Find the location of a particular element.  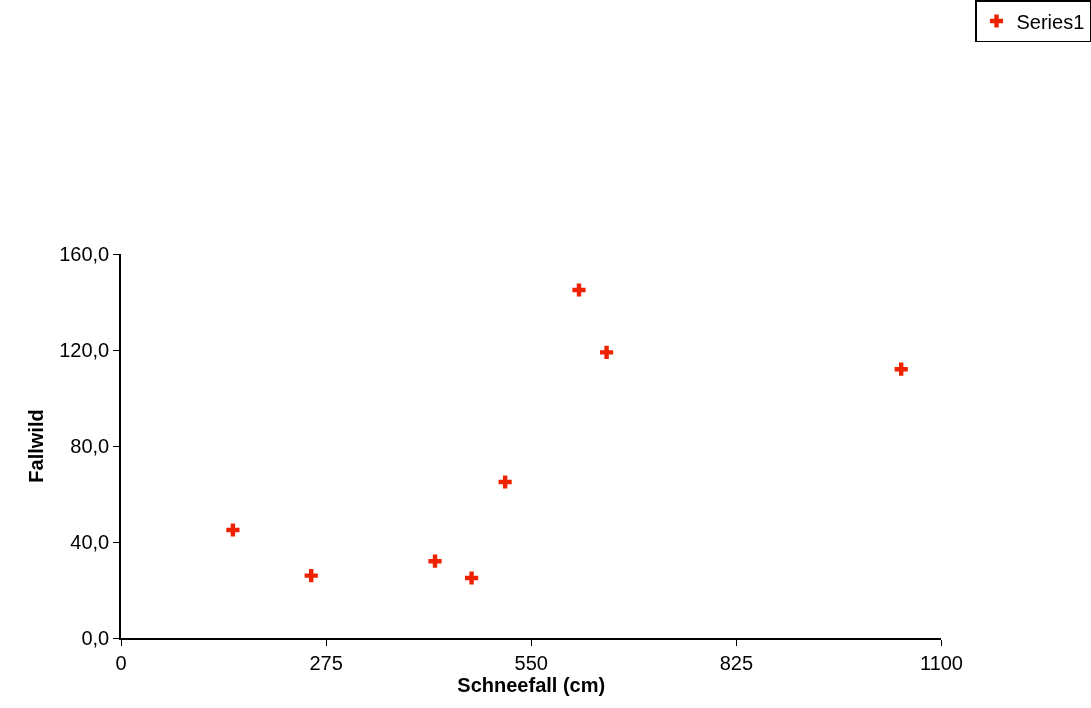

y-tick-label: 160,0 is located at coordinates (84, 254).